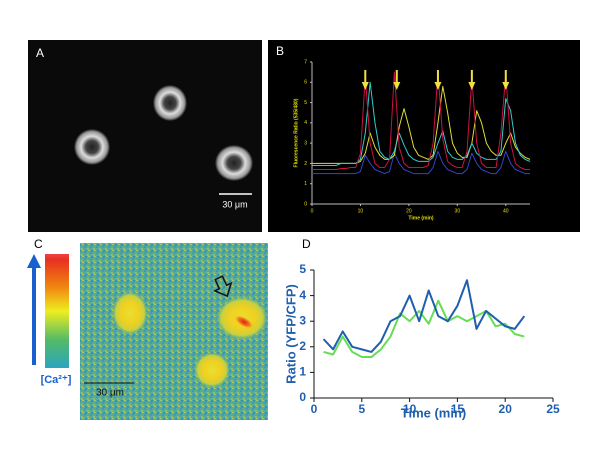  What do you see at coordinates (506, 211) in the screenshot?
I see `x-tick-label: 40` at bounding box center [506, 211].